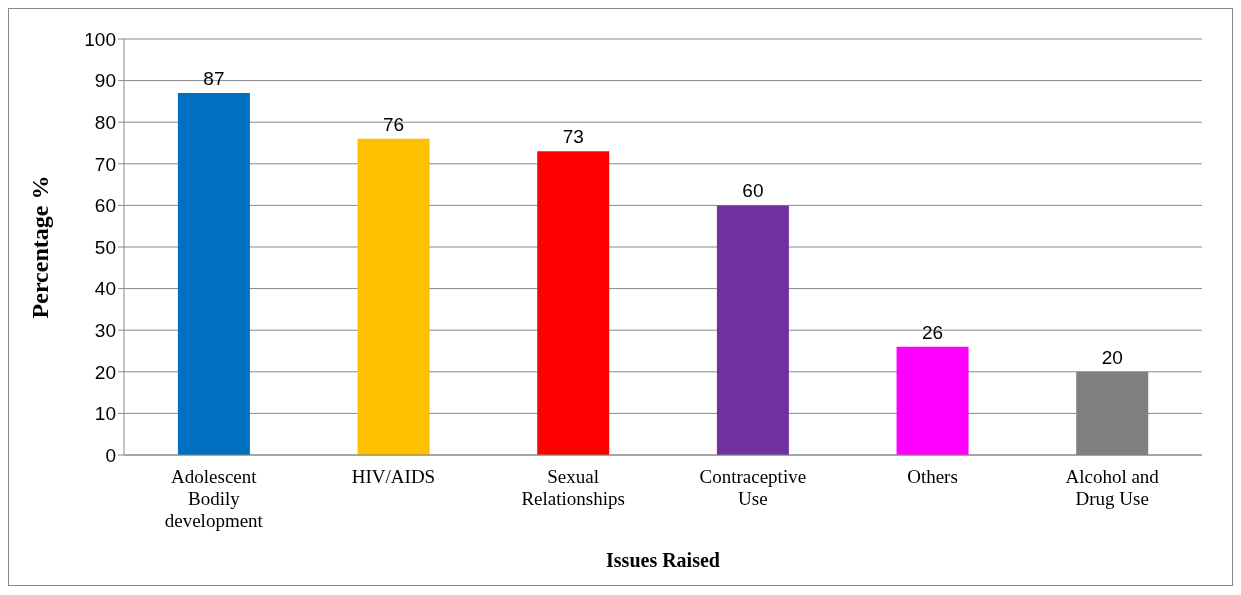  Describe the element at coordinates (105, 289) in the screenshot. I see `y-tick-label: 40` at that location.